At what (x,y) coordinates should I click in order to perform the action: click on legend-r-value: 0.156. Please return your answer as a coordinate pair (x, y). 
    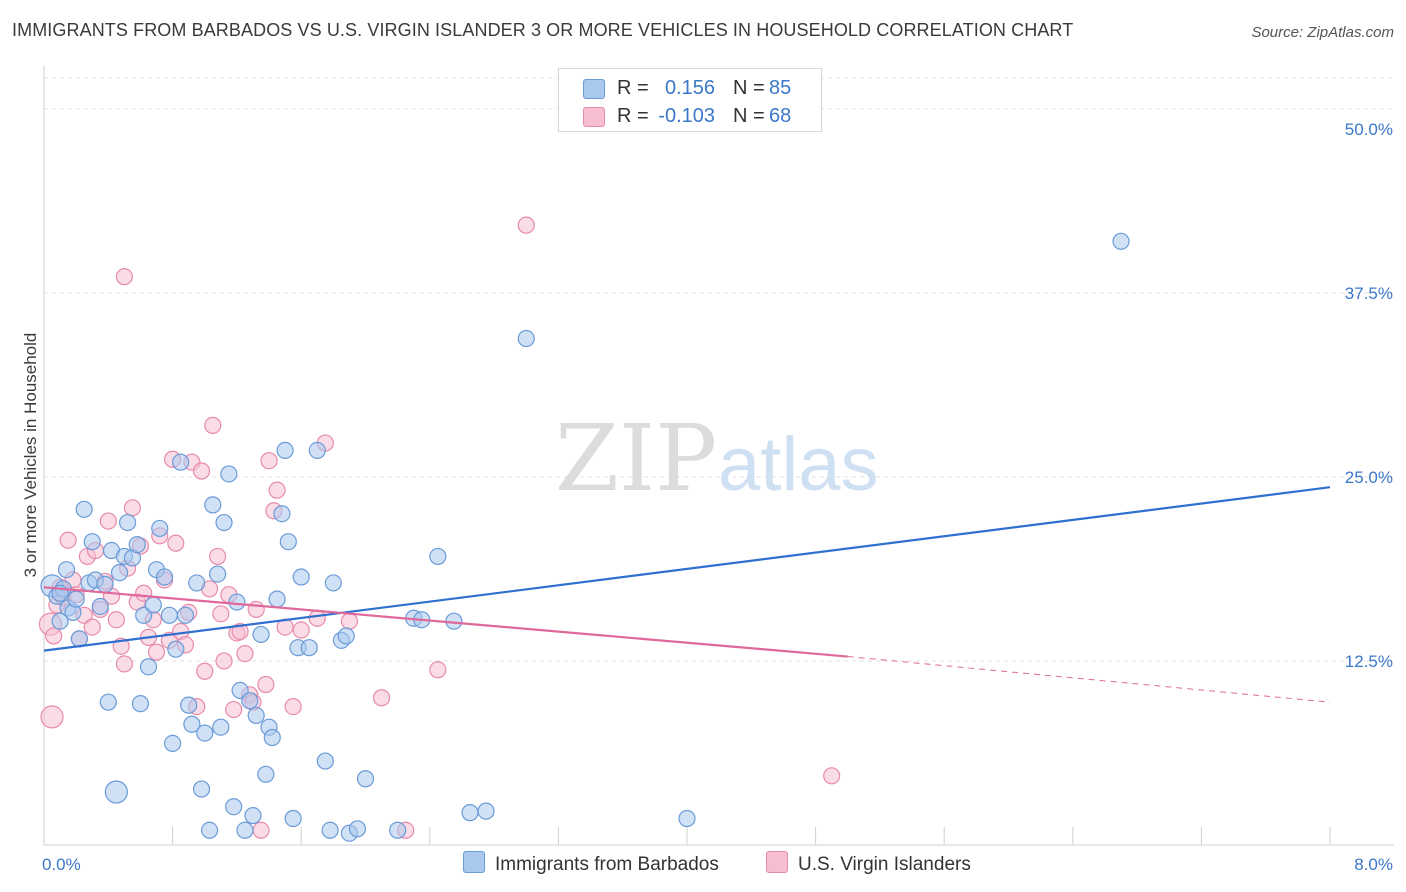
    Looking at the image, I should click on (689, 88).